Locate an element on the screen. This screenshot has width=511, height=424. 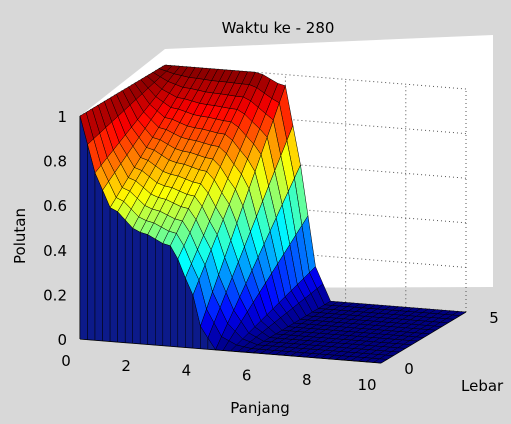
z-tick-label: 0.8 is located at coordinates (55, 162).